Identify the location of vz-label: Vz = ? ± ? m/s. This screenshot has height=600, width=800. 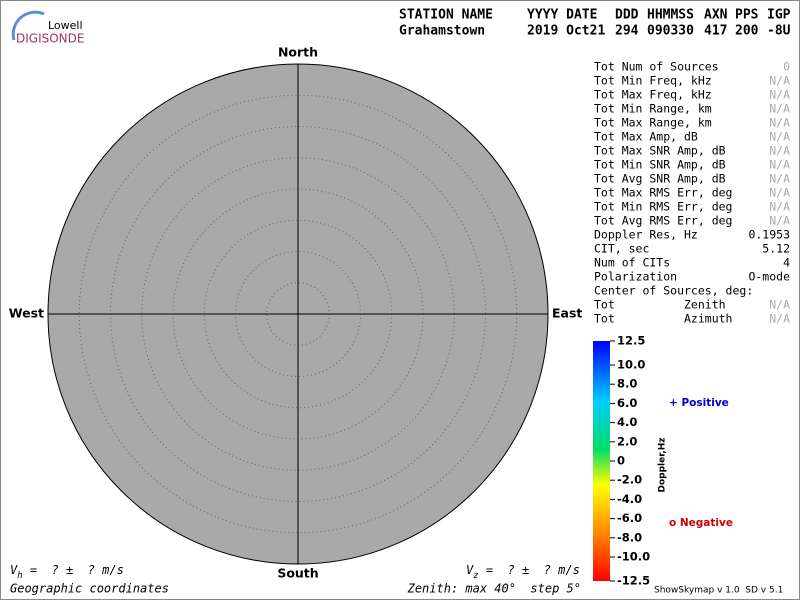
(523, 572).